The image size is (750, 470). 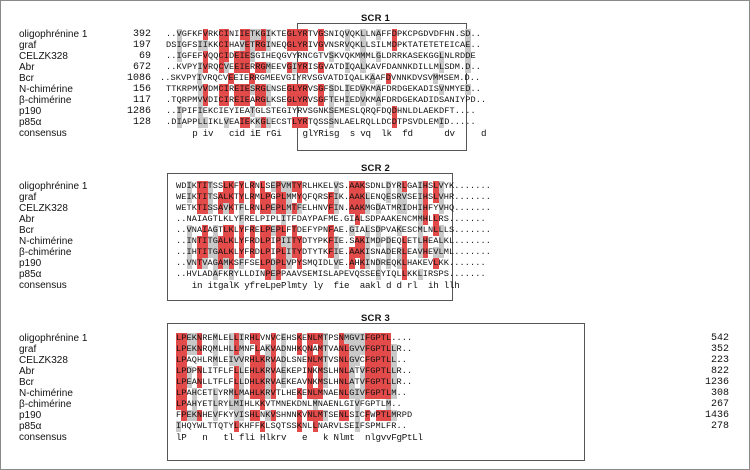 What do you see at coordinates (257, 78) in the screenshot?
I see `residue: R` at bounding box center [257, 78].